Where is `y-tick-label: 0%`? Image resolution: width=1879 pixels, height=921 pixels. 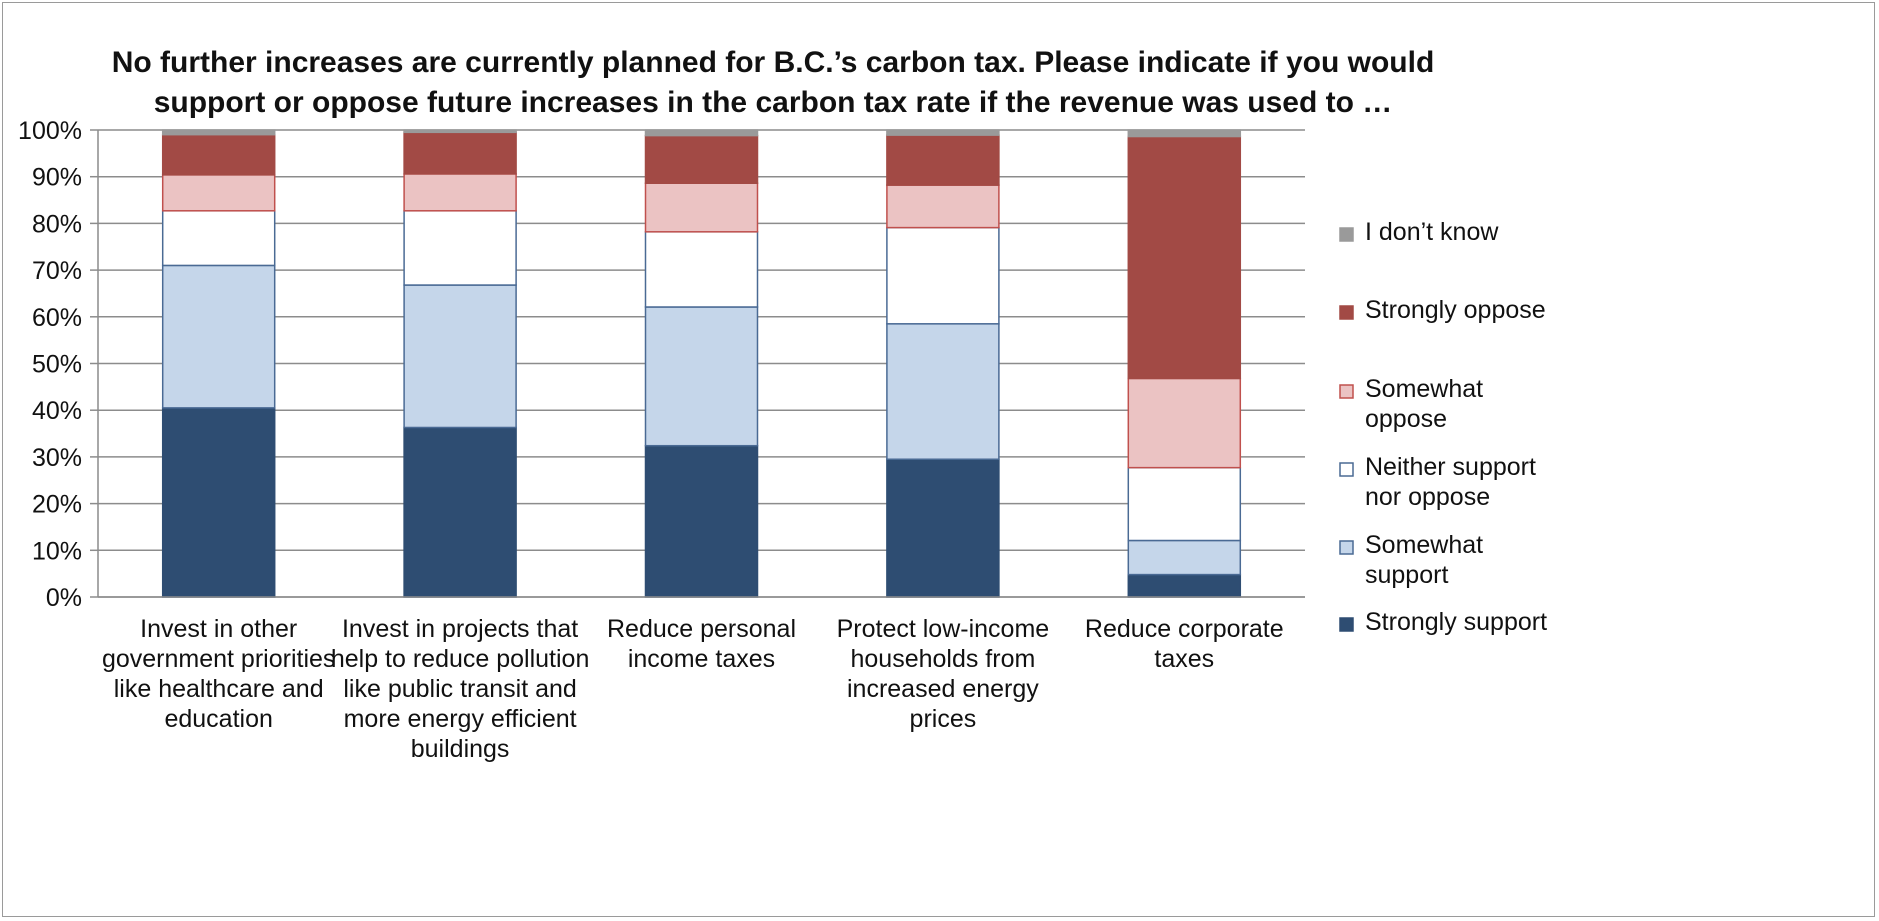
y-tick-label: 0% is located at coordinates (64, 598).